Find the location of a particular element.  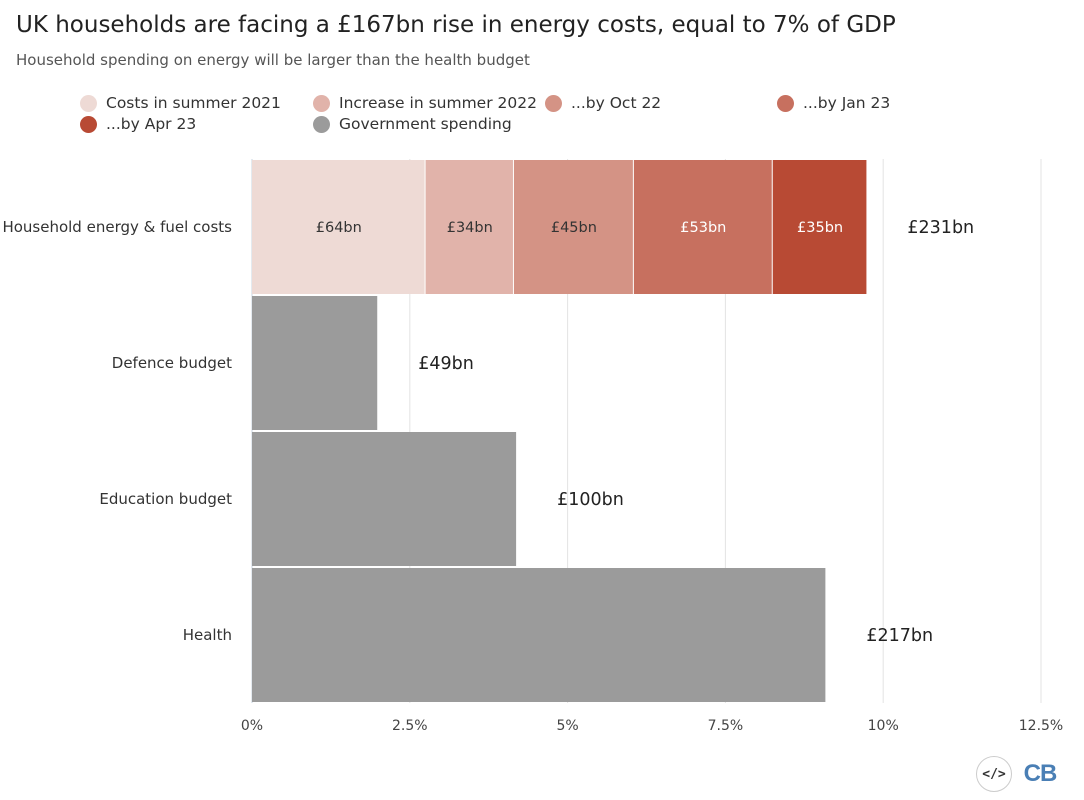

legend-label: Costs in summer 2021 is located at coordinates (193, 103).